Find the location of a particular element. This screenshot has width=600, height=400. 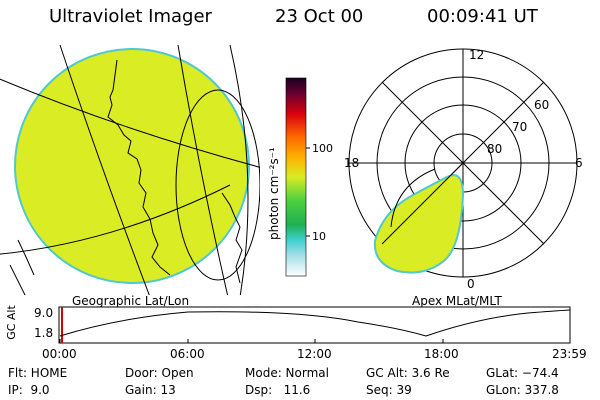

colorbar: 100 10 photon cm⁻²s⁻¹ is located at coordinates (300, 177).